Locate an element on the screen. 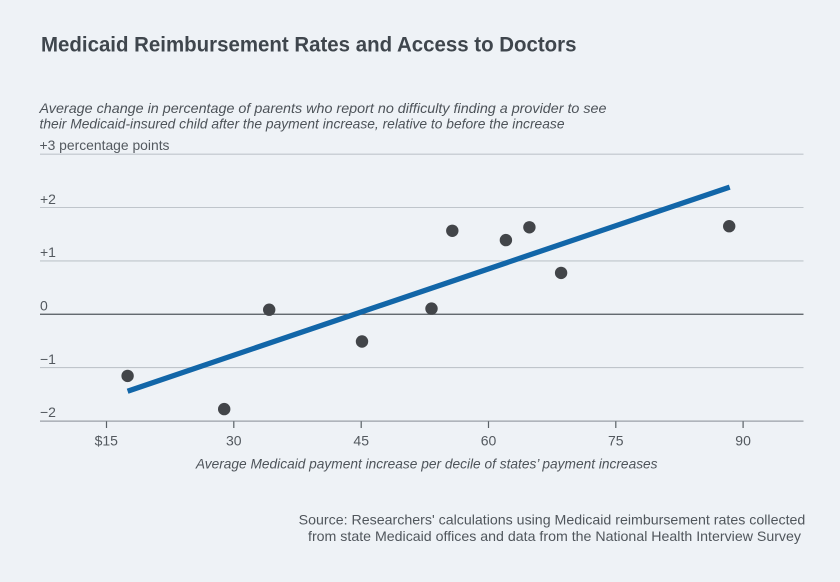 This screenshot has height=582, width=840. svg-text: 60 is located at coordinates (489, 440).